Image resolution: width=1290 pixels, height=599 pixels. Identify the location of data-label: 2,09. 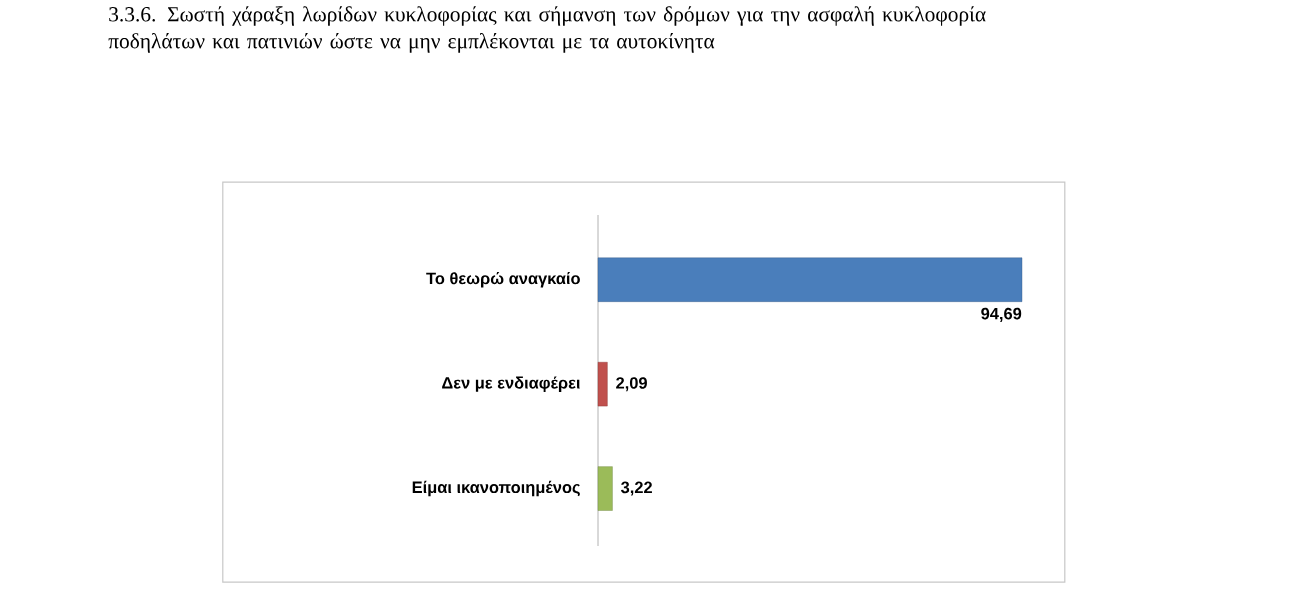
(631, 384).